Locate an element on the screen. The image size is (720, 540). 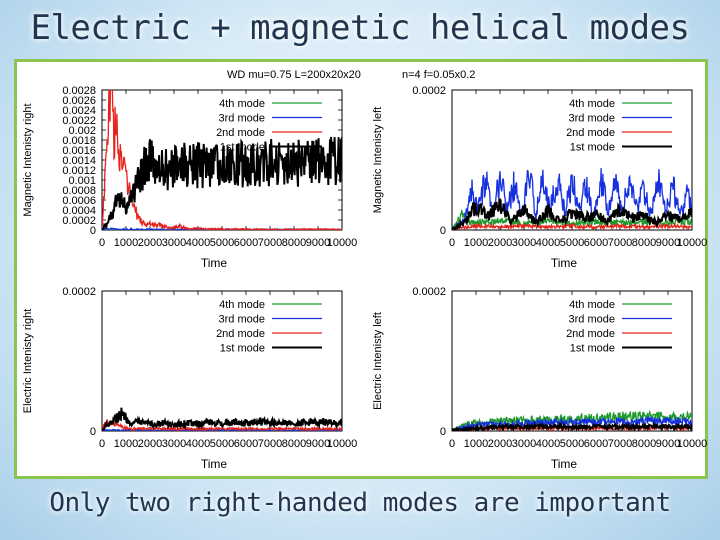
figure-header-right: n=4 f=0.05x0.2 is located at coordinates (438, 75).